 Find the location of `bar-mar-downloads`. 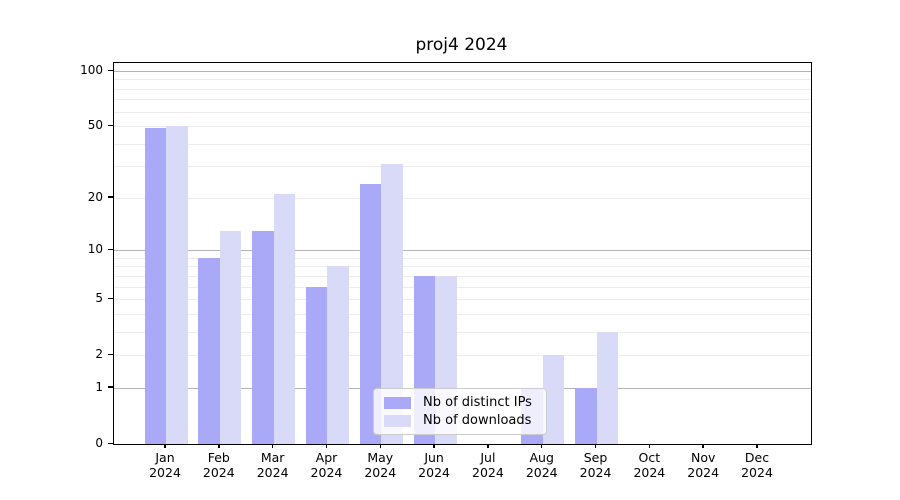

bar-mar-downloads is located at coordinates (284, 319).